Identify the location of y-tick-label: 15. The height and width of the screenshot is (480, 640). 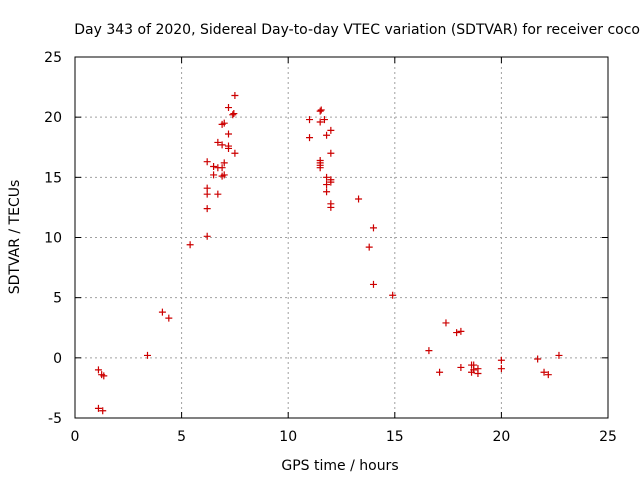
(53, 178).